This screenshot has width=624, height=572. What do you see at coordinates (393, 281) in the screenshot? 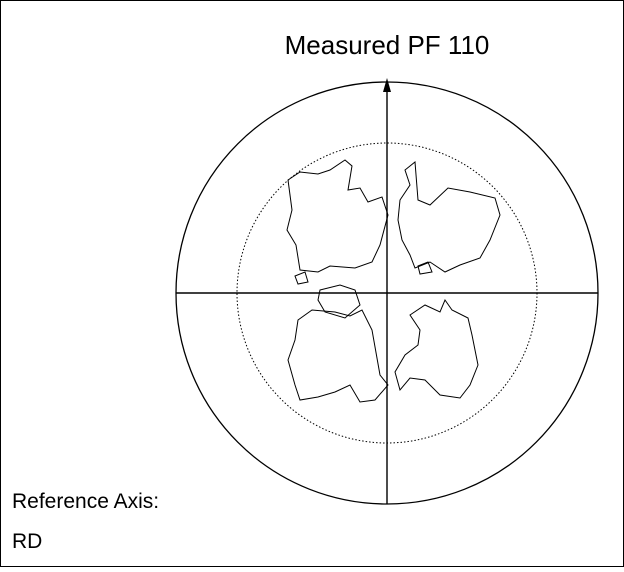
I see `contours` at bounding box center [393, 281].